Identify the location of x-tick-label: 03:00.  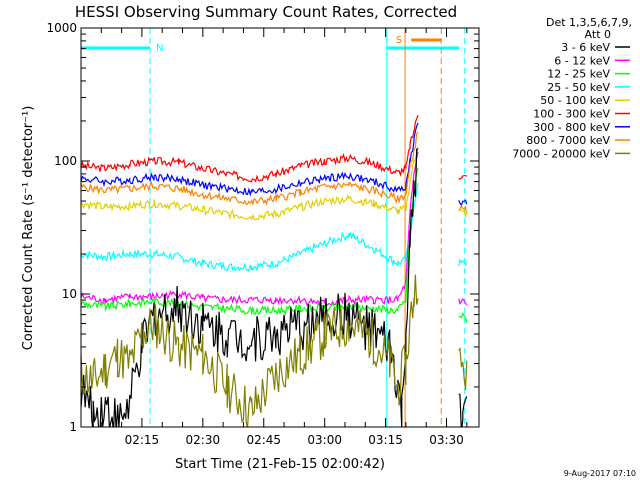
(324, 440).